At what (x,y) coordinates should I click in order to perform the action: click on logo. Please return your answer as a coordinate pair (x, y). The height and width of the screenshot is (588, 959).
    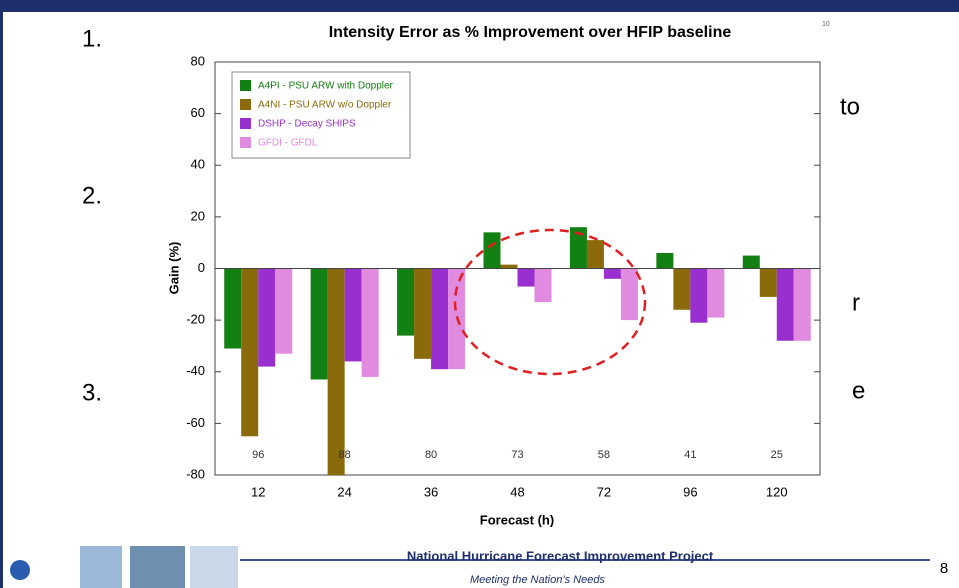
    Looking at the image, I should click on (20, 570).